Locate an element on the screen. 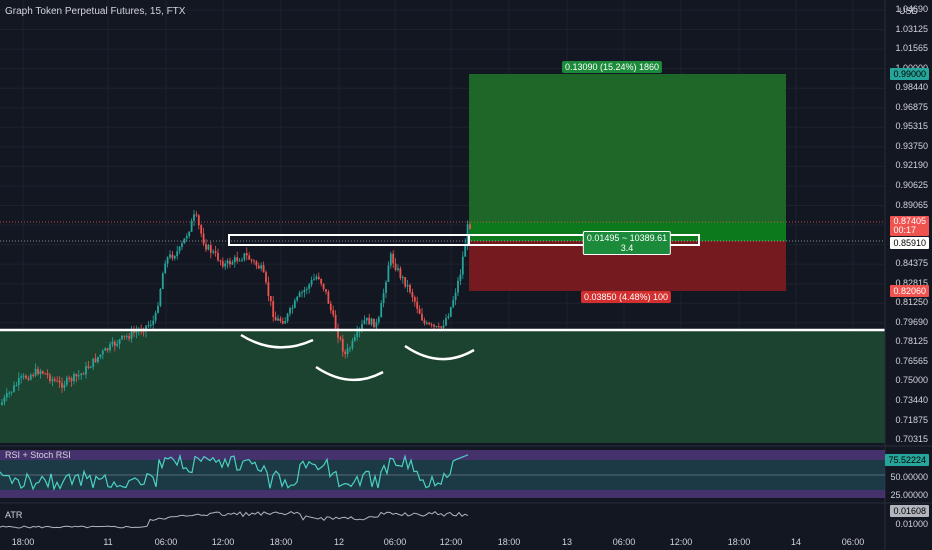 The image size is (932, 550). current-price-value: 0.87405 is located at coordinates (909, 221).